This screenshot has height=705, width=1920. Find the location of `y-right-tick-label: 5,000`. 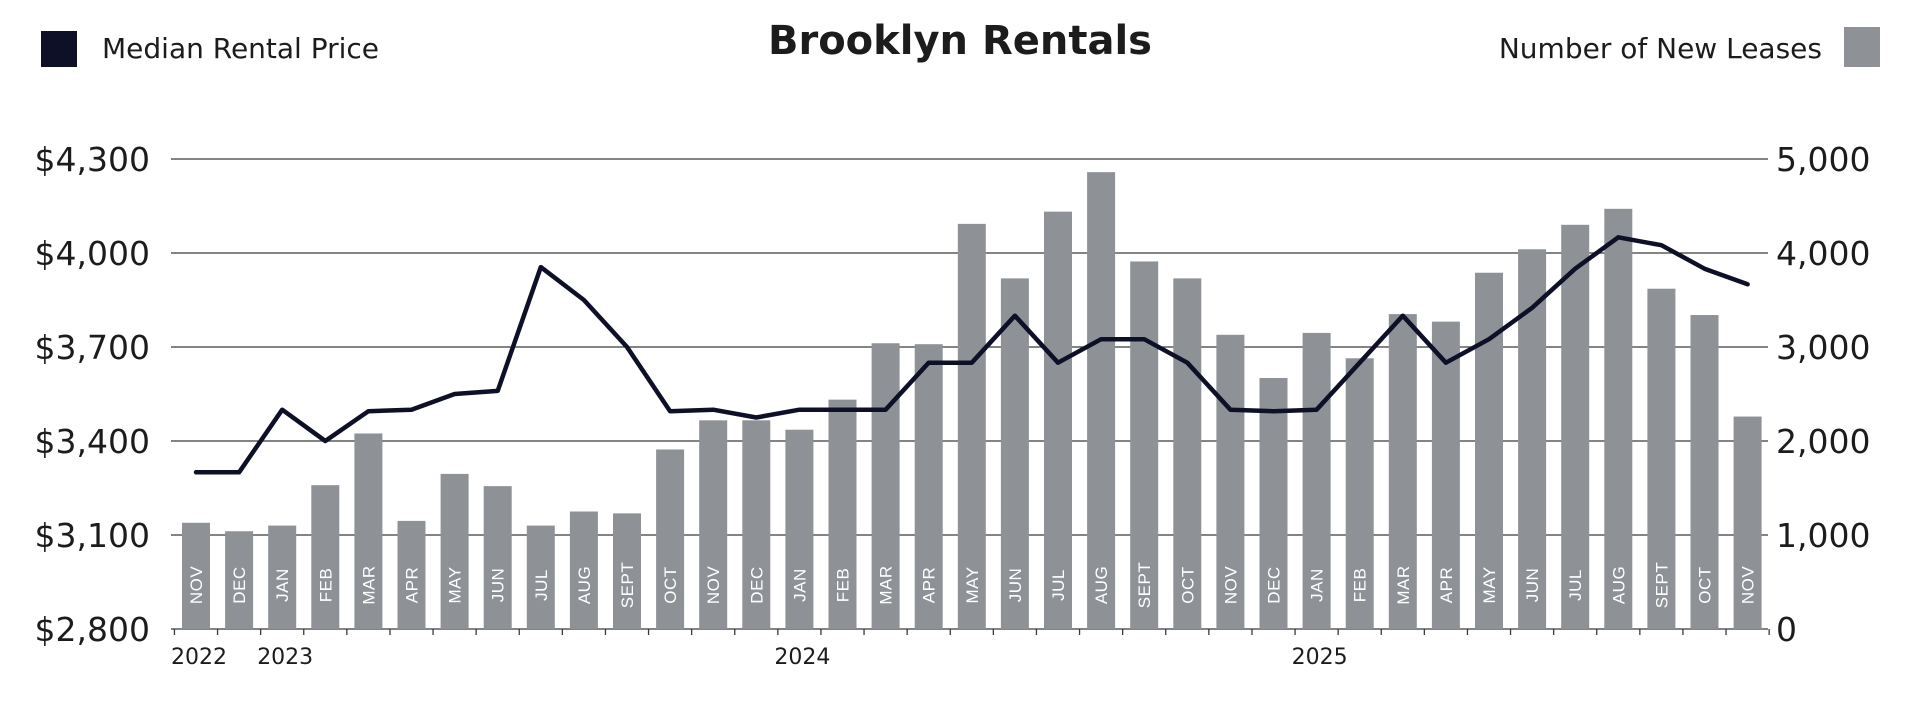

y-right-tick-label: 5,000 is located at coordinates (1823, 159).